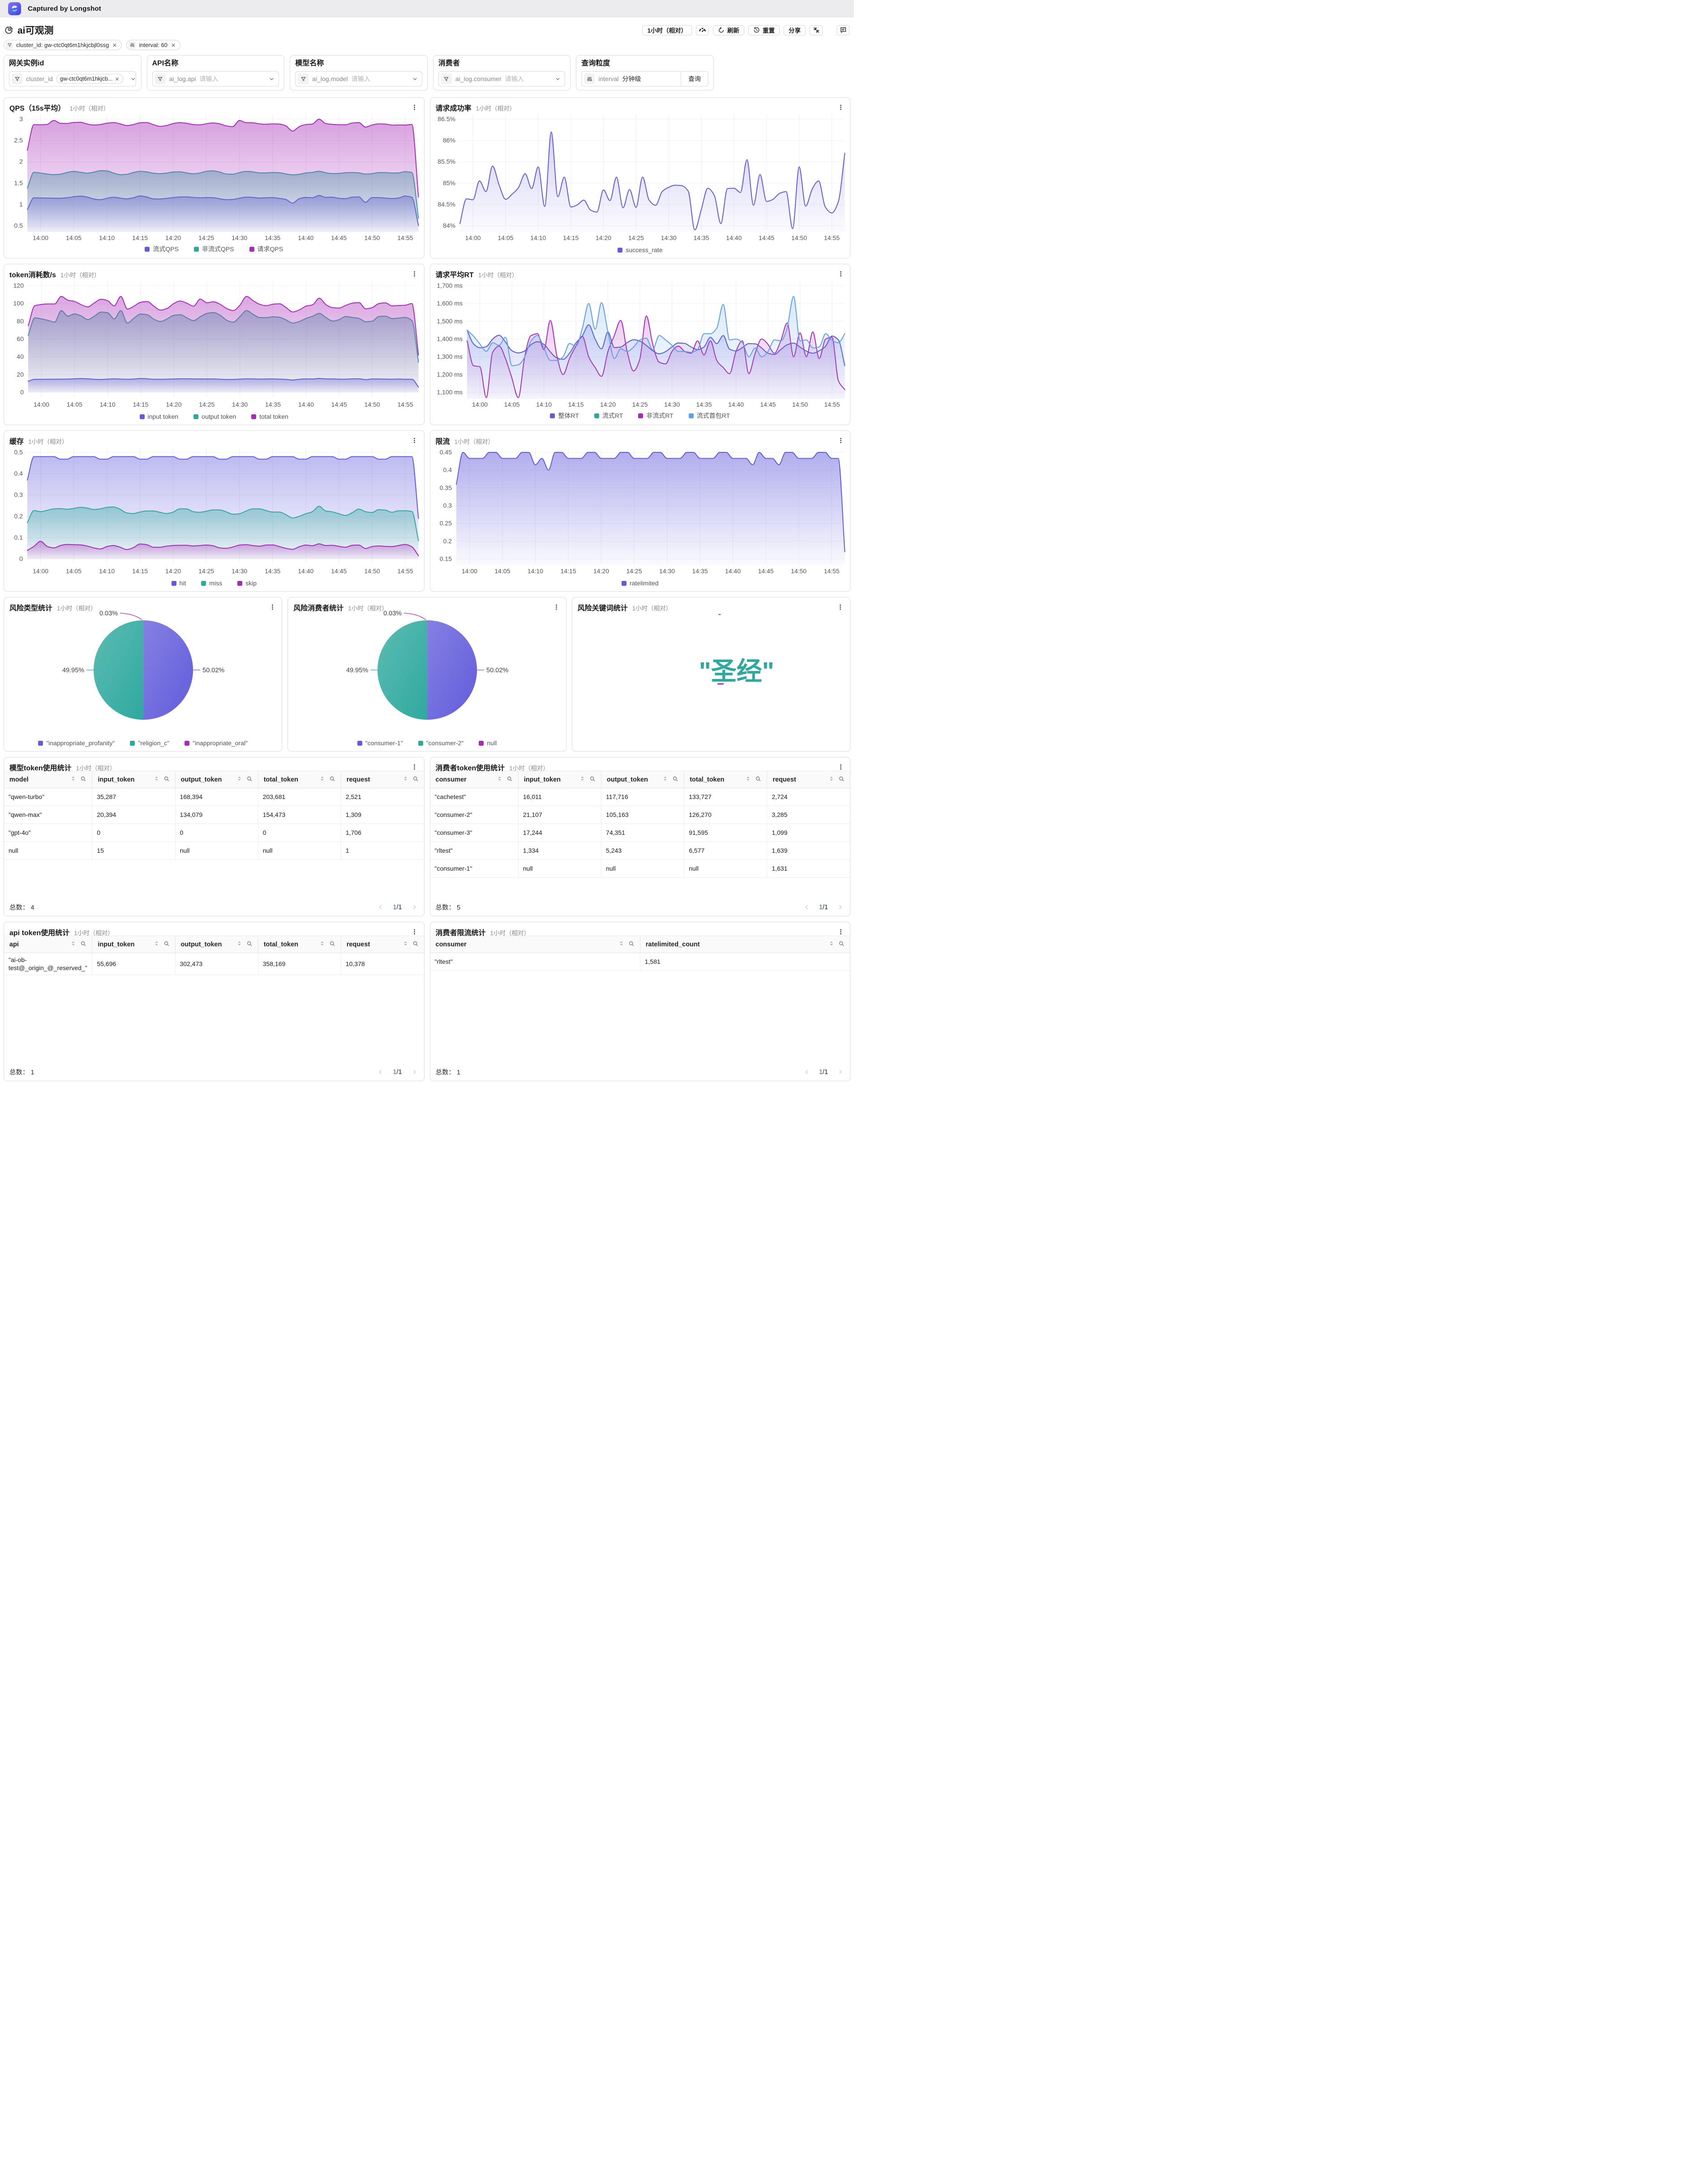 The width and height of the screenshot is (1708, 2165). I want to click on table-column-header: api, so click(49, 944).